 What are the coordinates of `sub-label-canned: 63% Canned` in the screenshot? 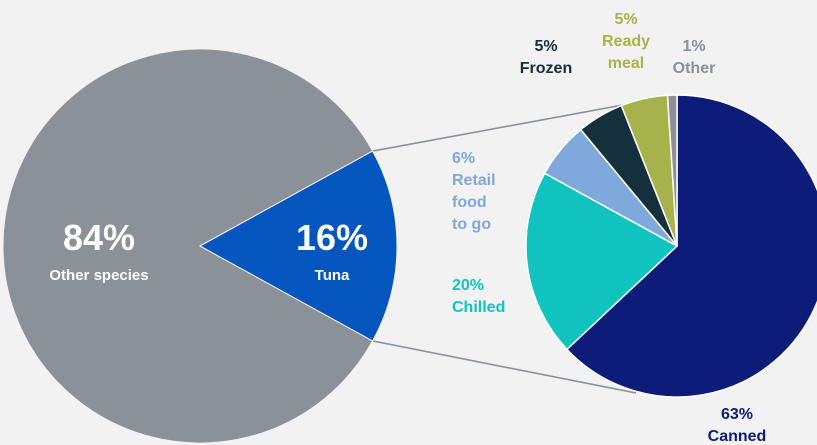 It's located at (737, 425).